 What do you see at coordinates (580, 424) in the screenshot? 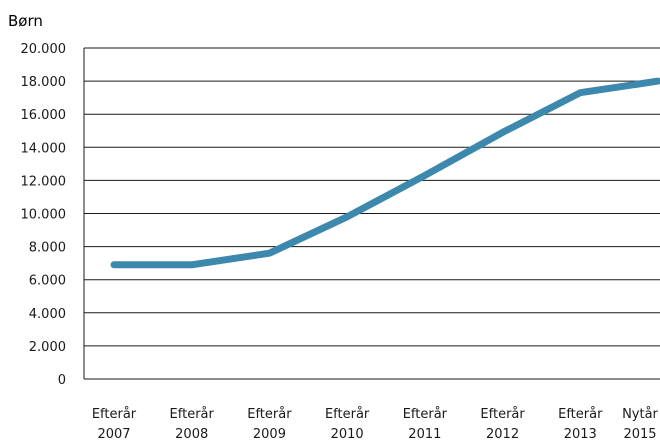
I see `x-tick-label: Efterår 2013` at bounding box center [580, 424].